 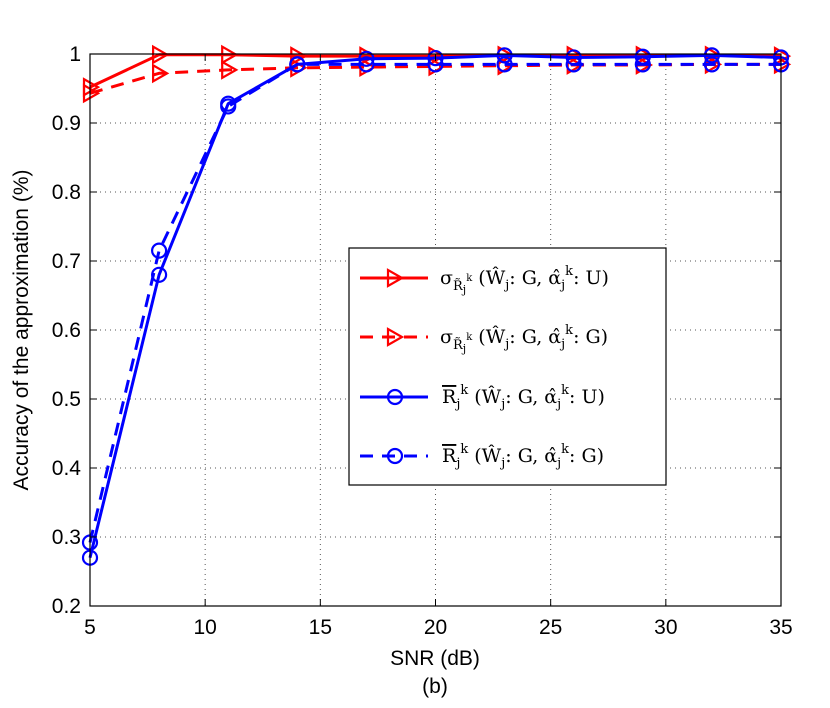 I want to click on y-tick-label: 0.5, so click(x=66, y=399).